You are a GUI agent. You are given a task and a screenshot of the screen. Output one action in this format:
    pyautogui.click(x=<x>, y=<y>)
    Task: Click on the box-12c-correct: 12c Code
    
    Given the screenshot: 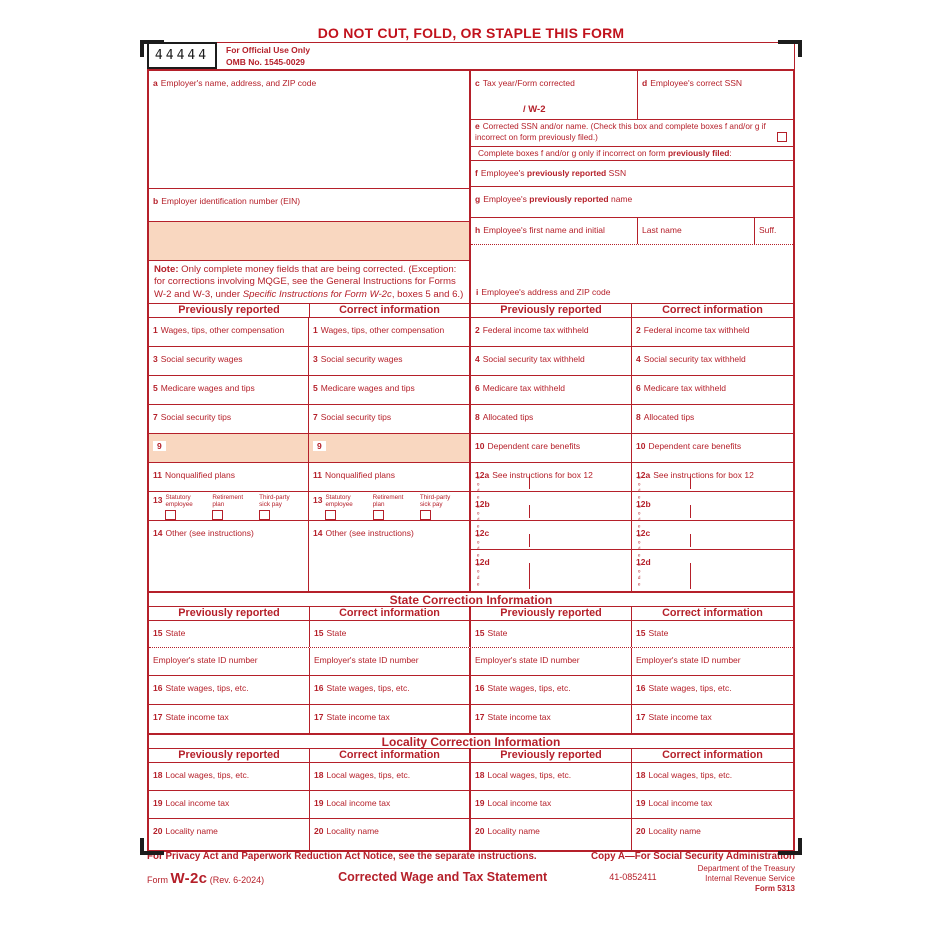 What is the action you would take?
    pyautogui.click(x=712, y=540)
    